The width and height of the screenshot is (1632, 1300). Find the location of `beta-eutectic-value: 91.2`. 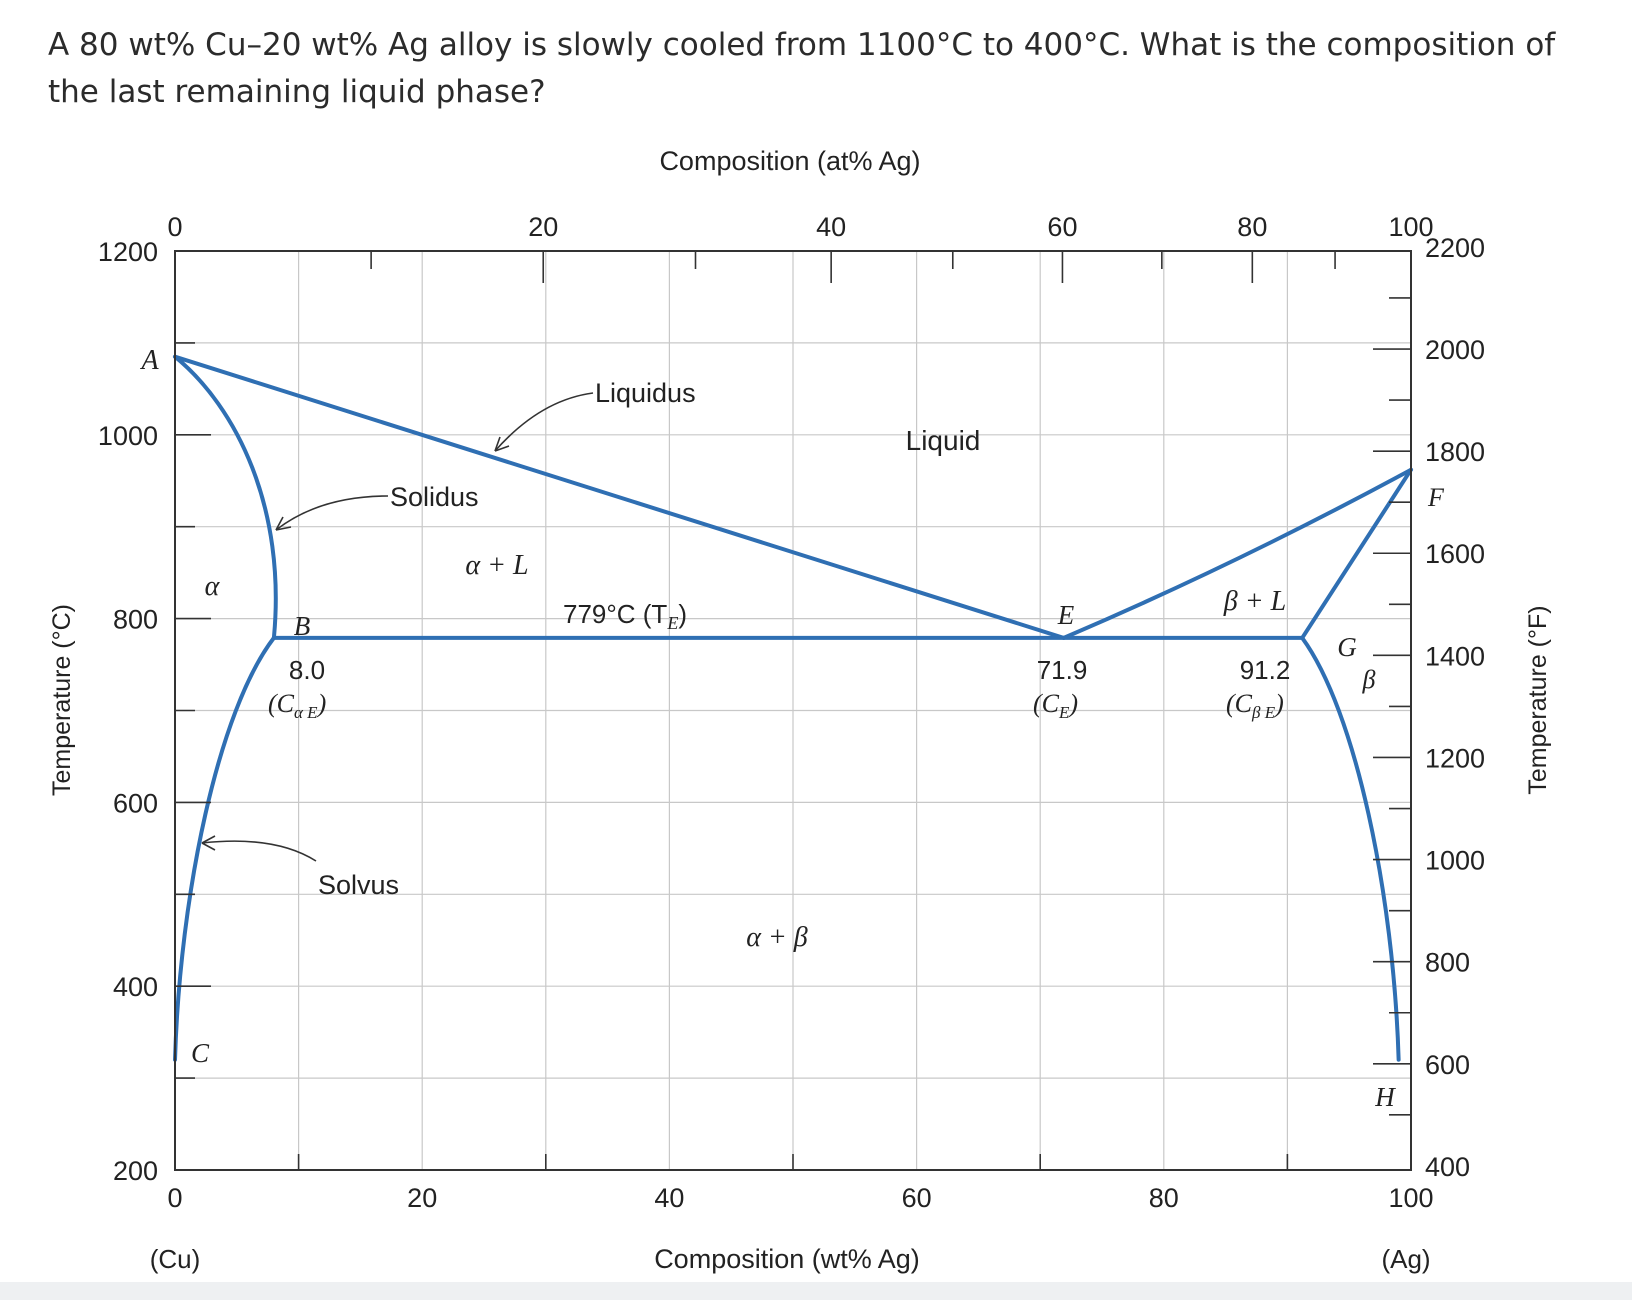

beta-eutectic-value: 91.2 is located at coordinates (1265, 670).